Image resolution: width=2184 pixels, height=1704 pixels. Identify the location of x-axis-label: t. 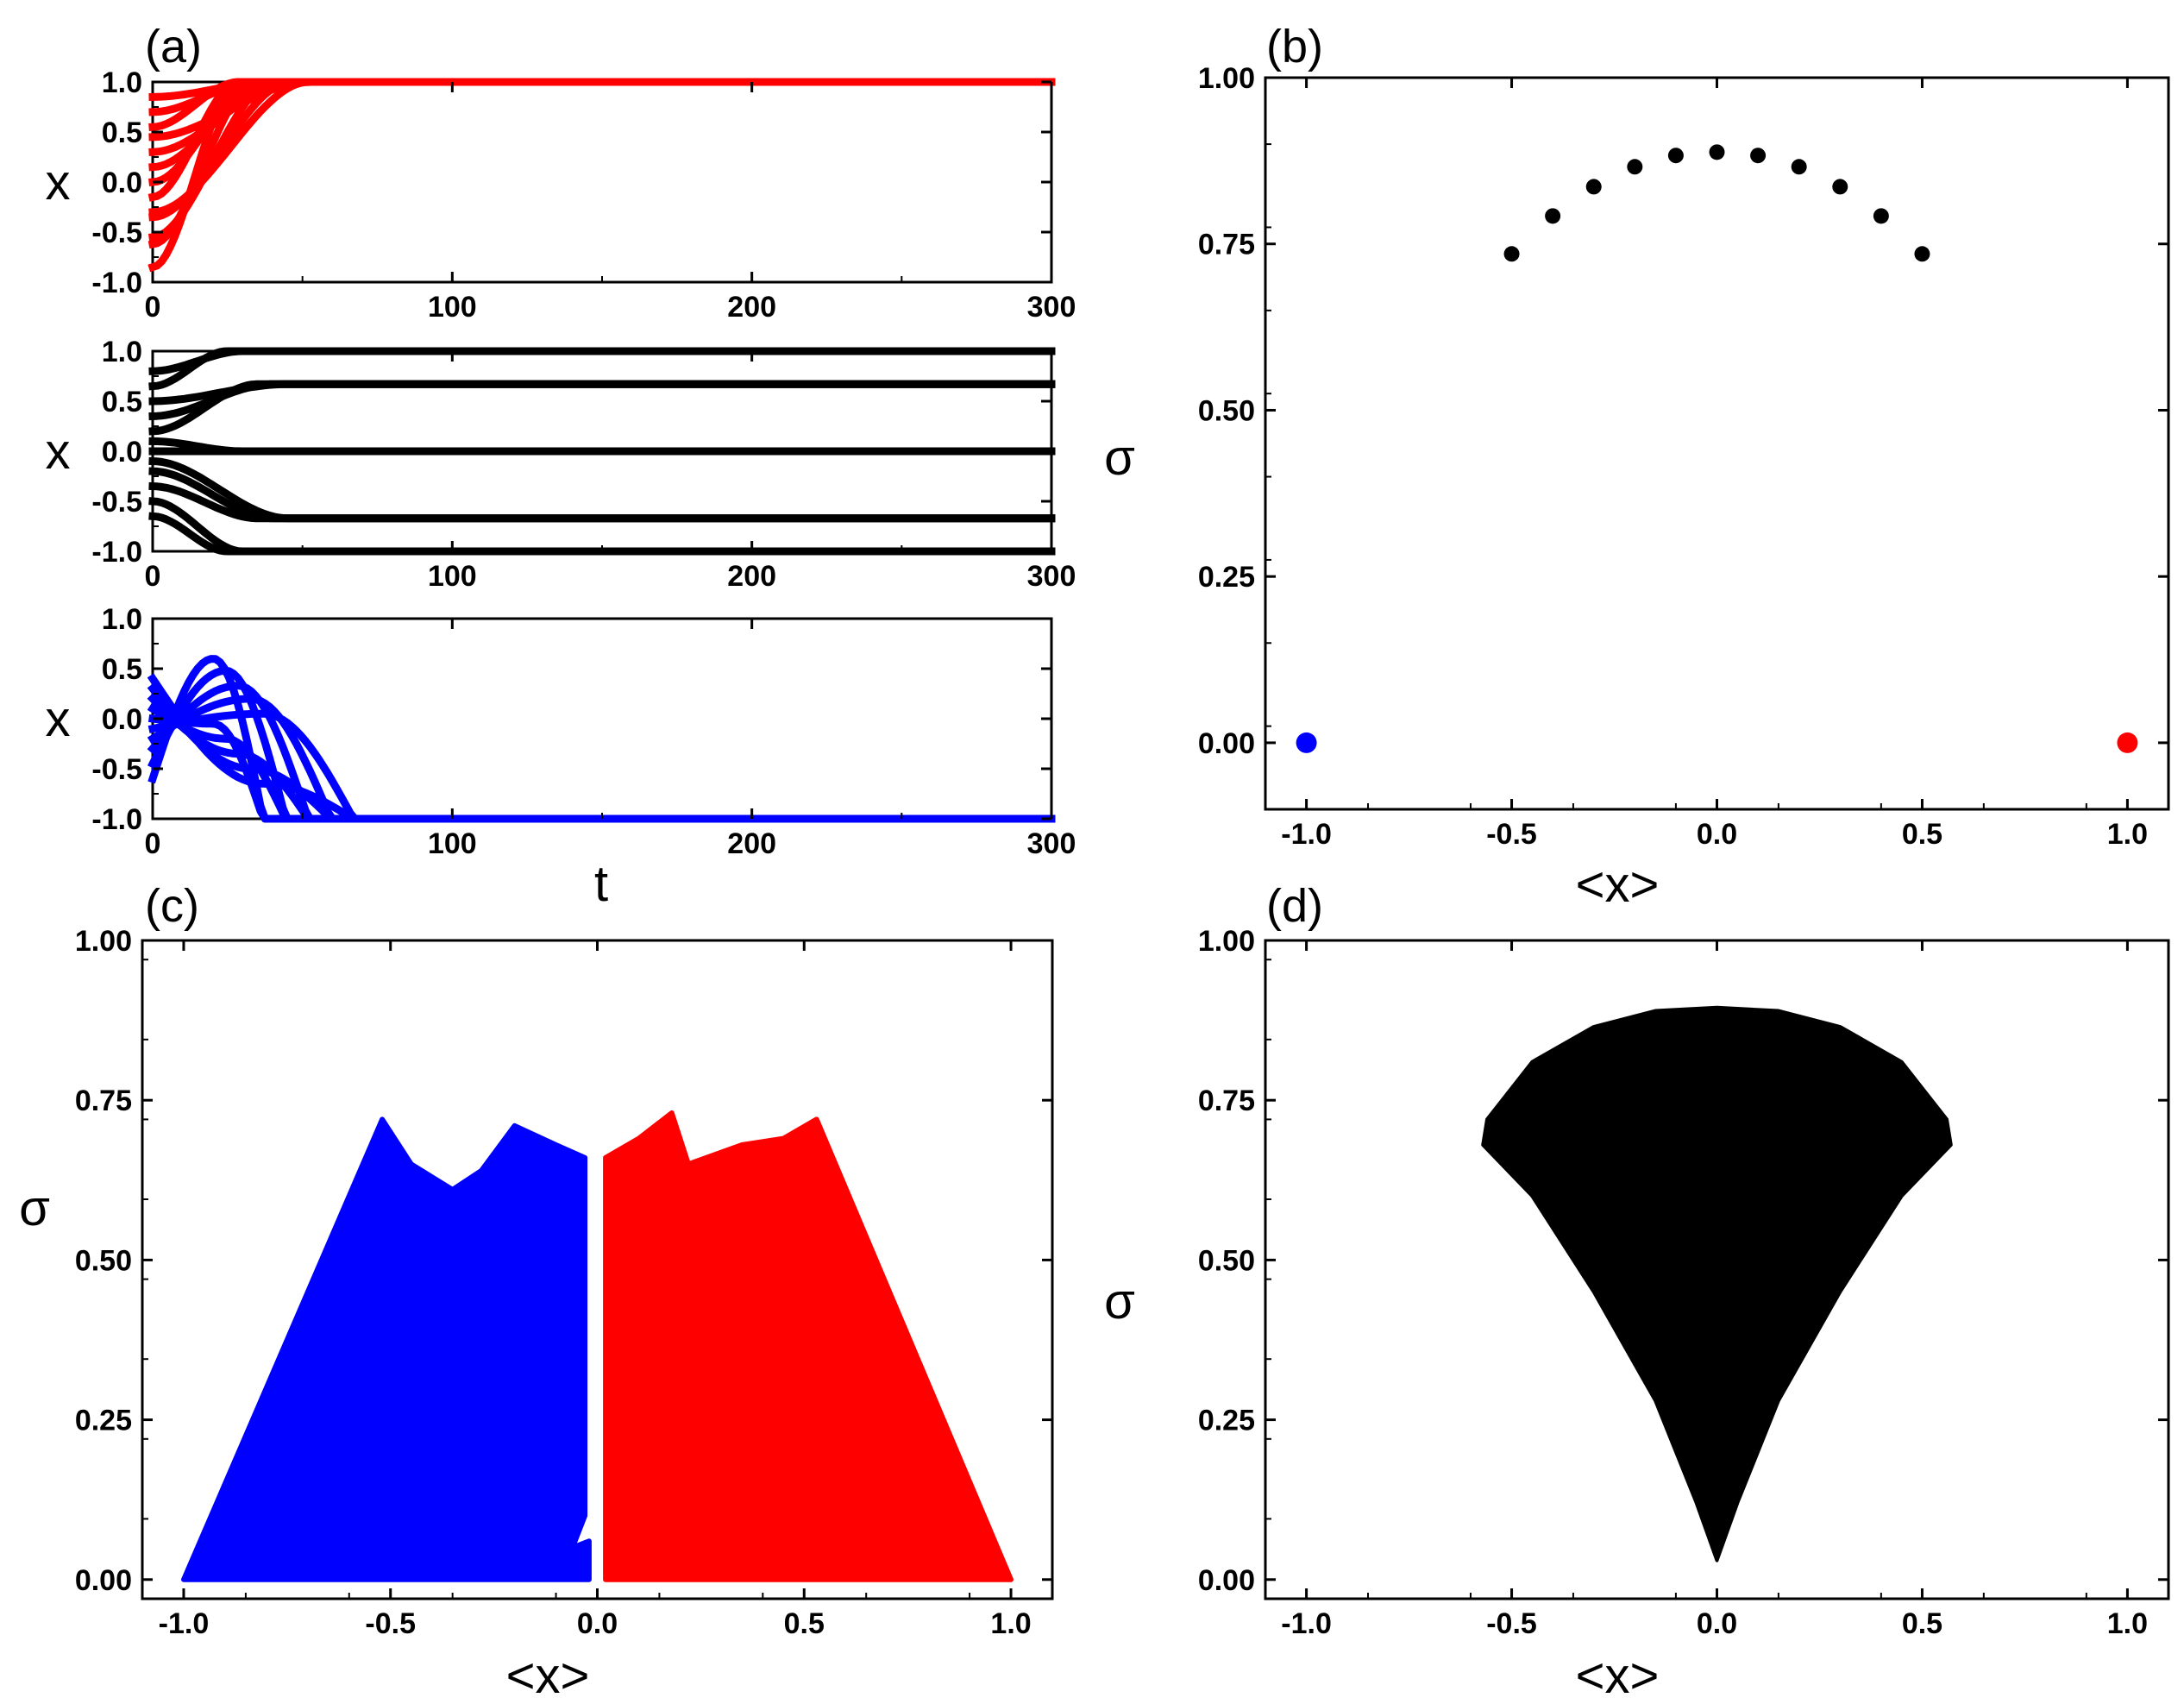
(601, 884).